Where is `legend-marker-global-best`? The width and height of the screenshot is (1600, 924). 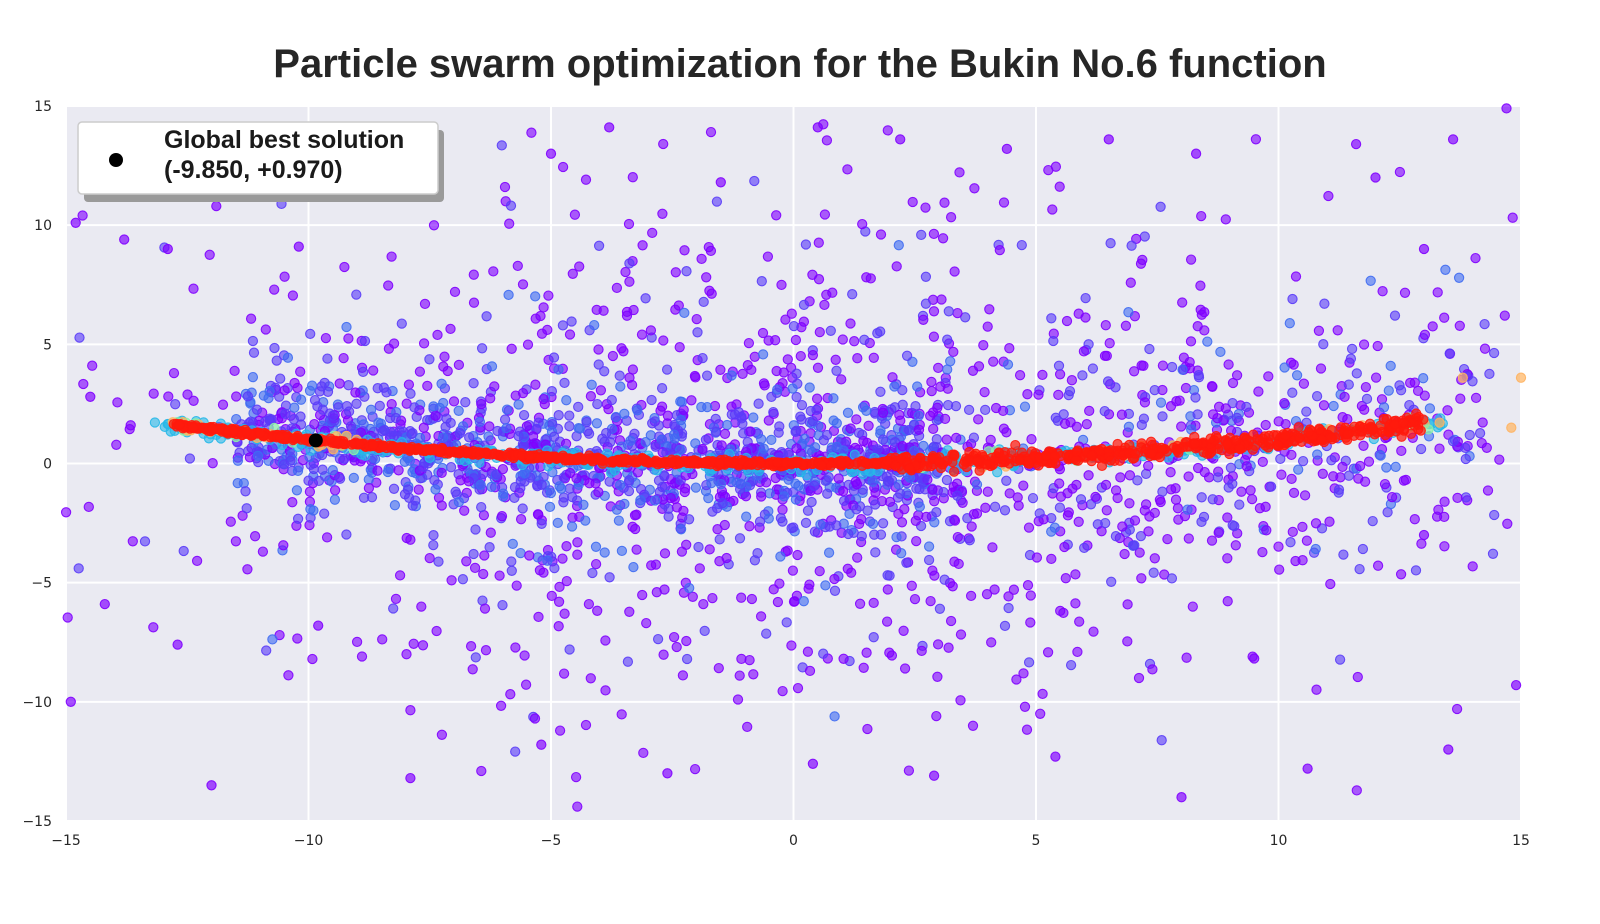 legend-marker-global-best is located at coordinates (116, 160).